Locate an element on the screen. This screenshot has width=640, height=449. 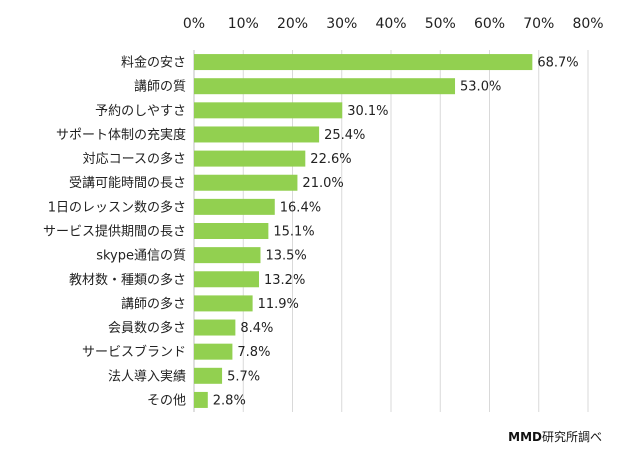
x-tick-label: 30% is located at coordinates (341, 24).